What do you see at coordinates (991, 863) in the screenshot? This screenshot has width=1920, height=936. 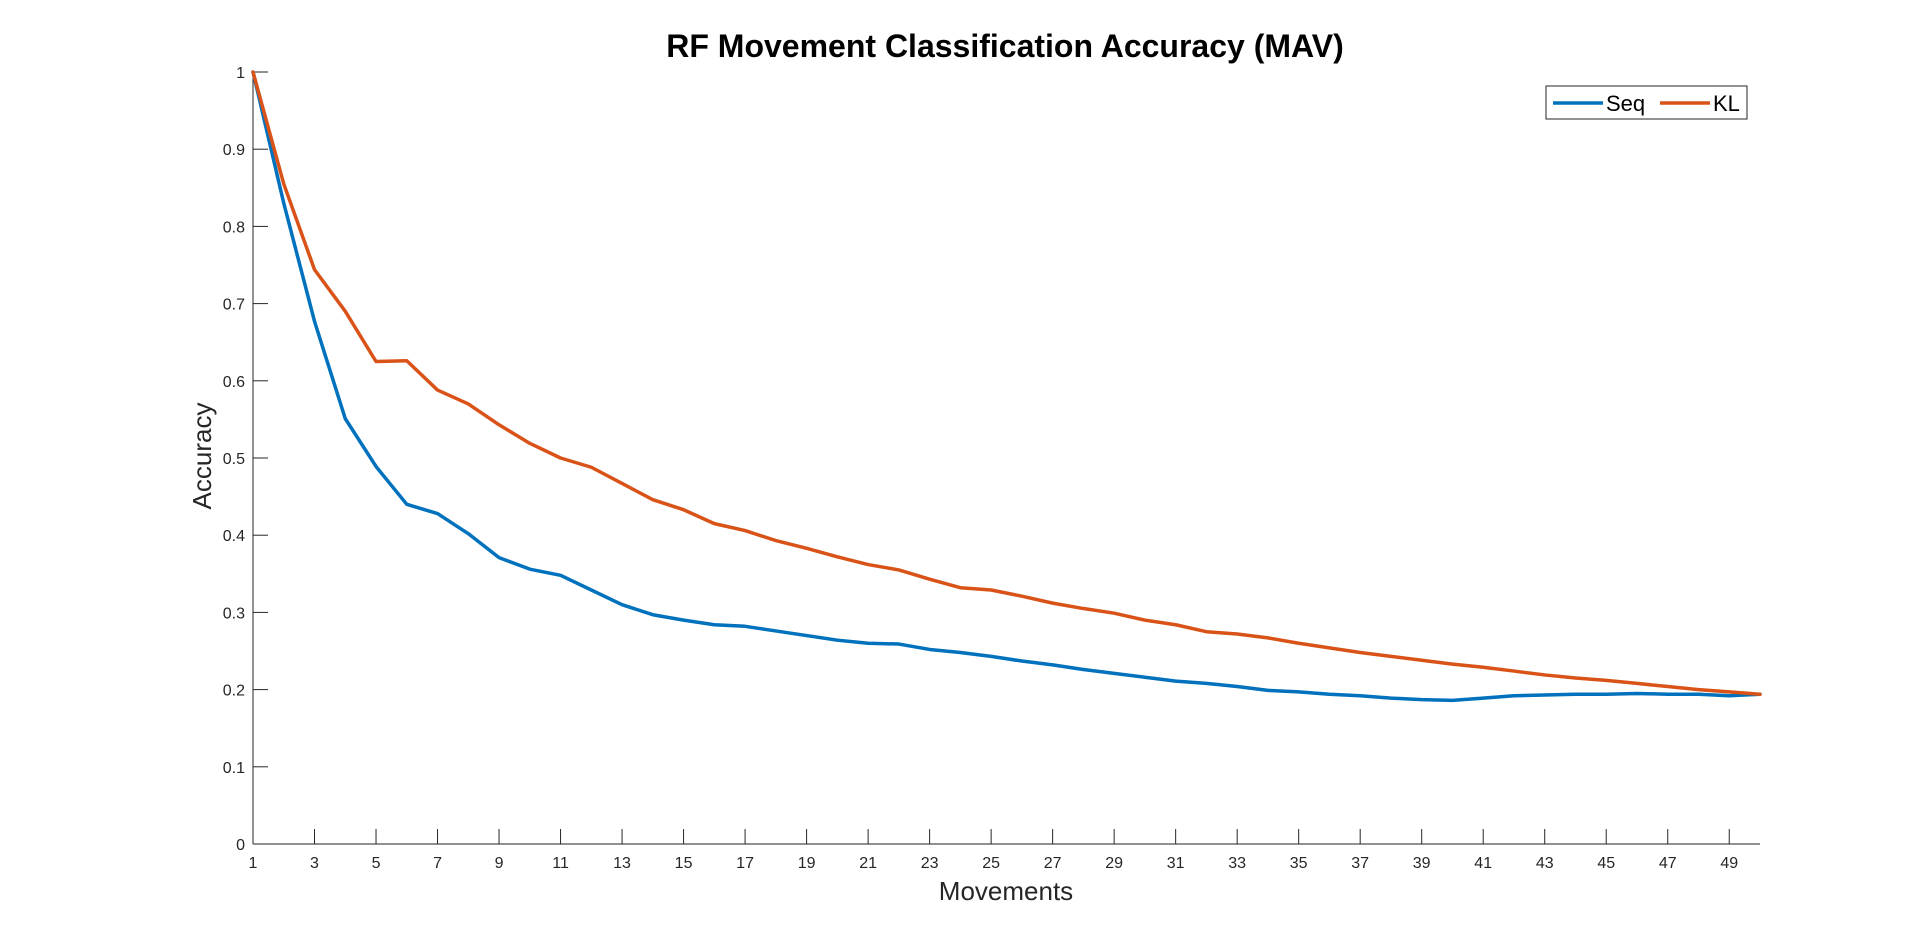 I see `x-tick-label: 25` at bounding box center [991, 863].